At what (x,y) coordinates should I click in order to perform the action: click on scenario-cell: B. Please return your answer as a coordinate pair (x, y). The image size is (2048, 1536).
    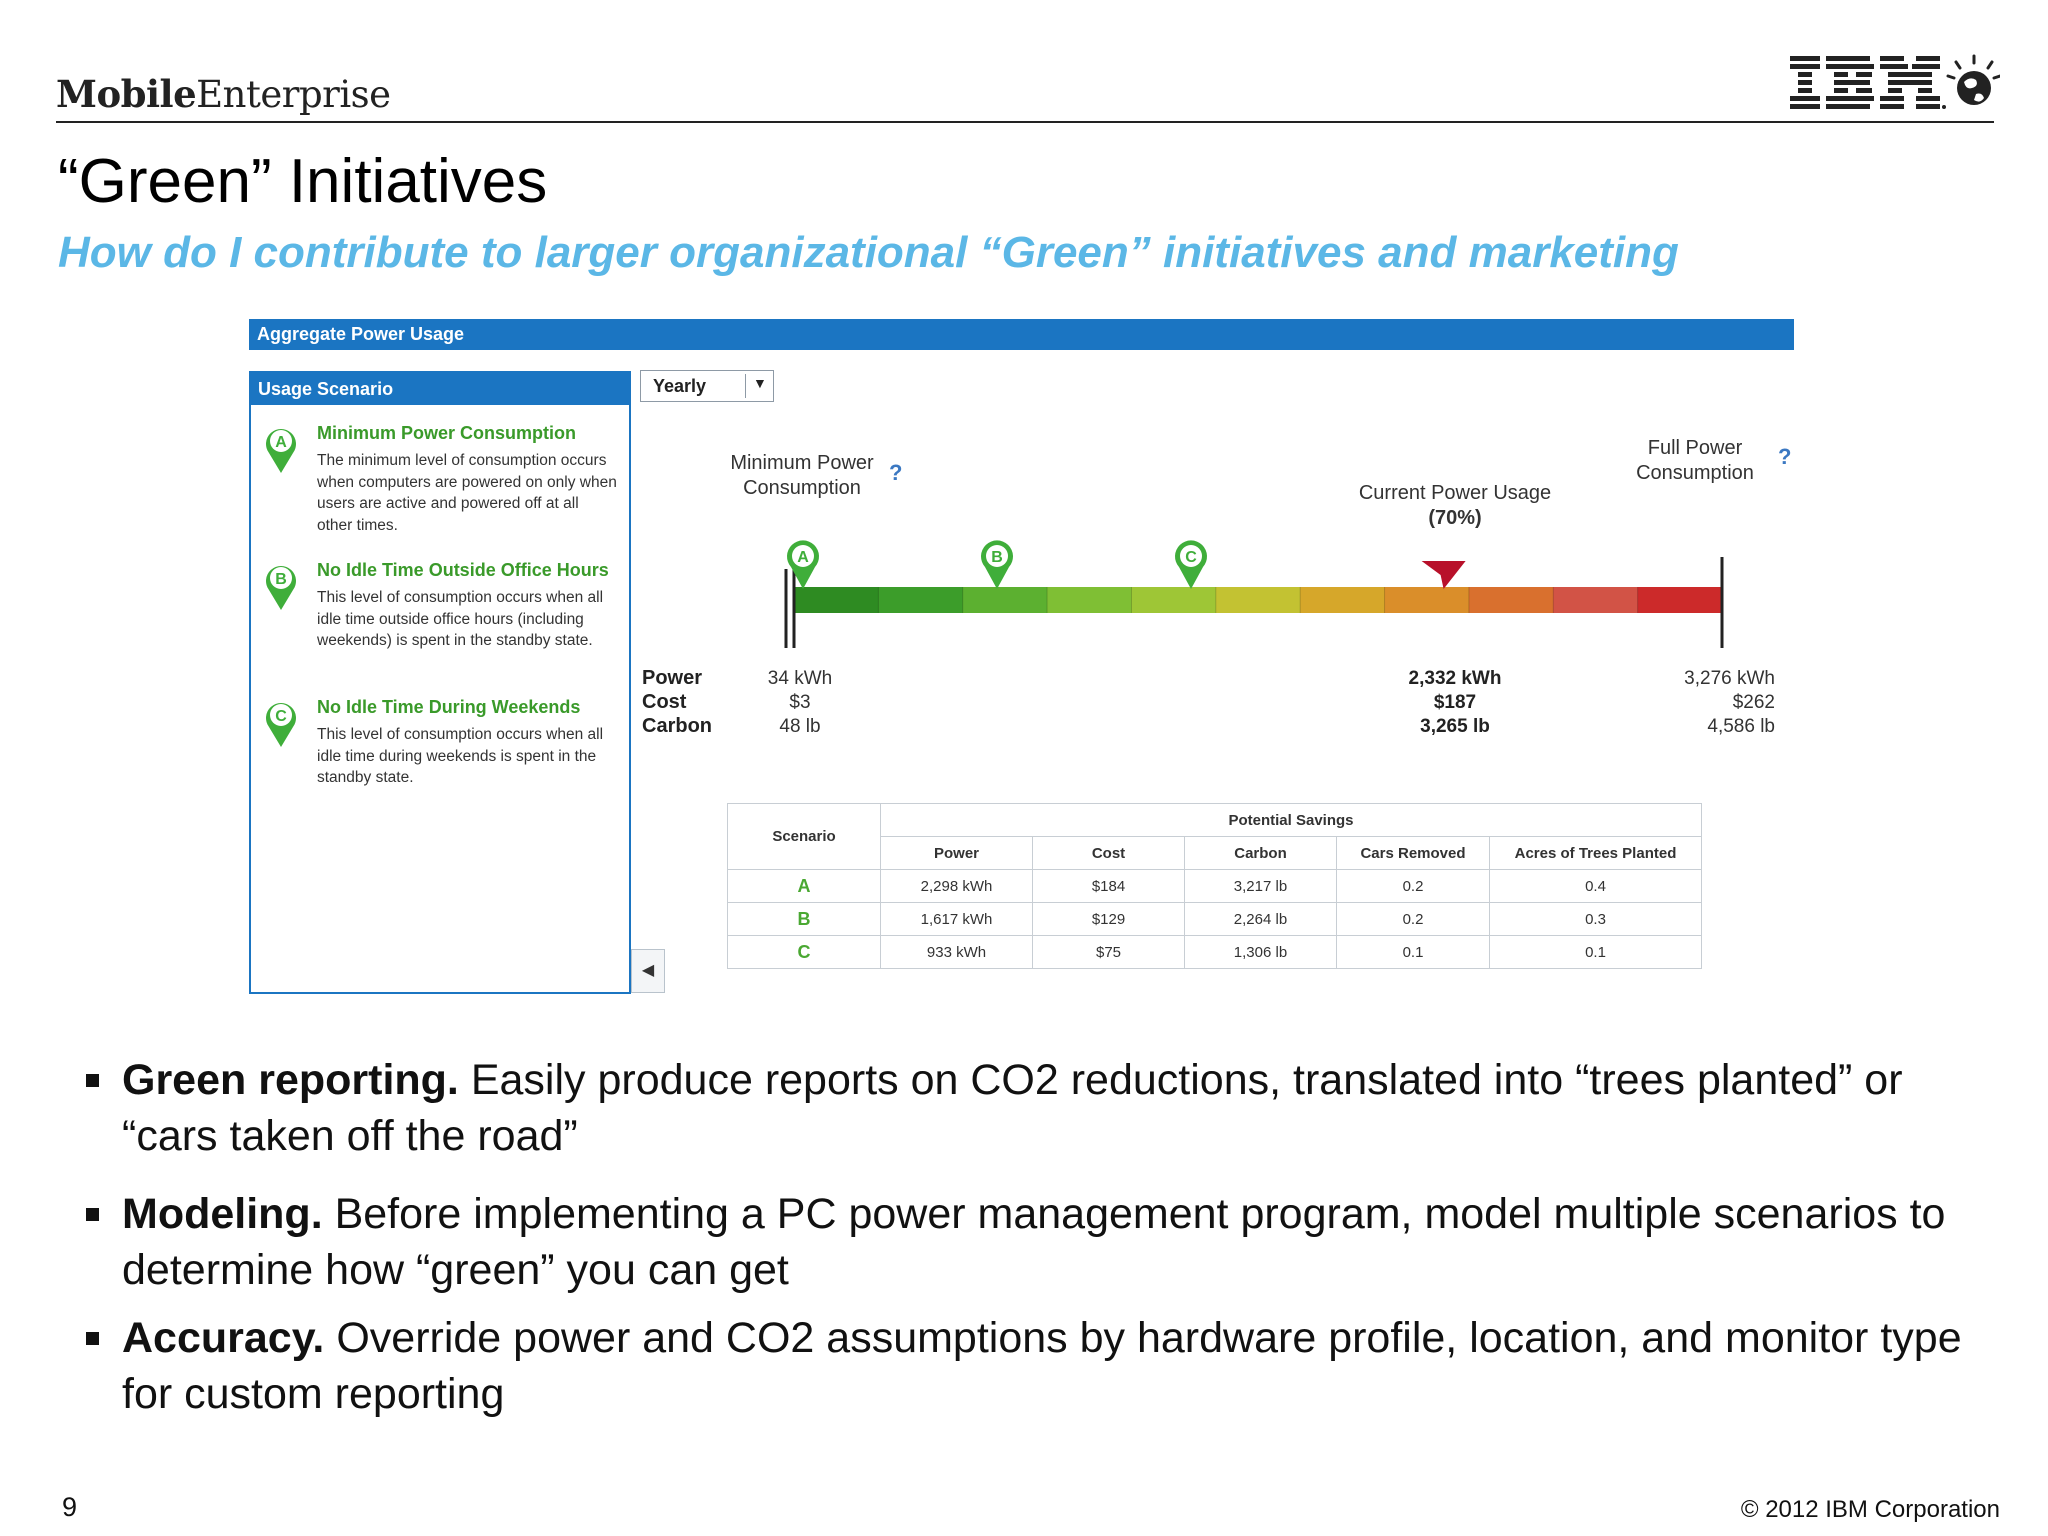
    Looking at the image, I should click on (804, 919).